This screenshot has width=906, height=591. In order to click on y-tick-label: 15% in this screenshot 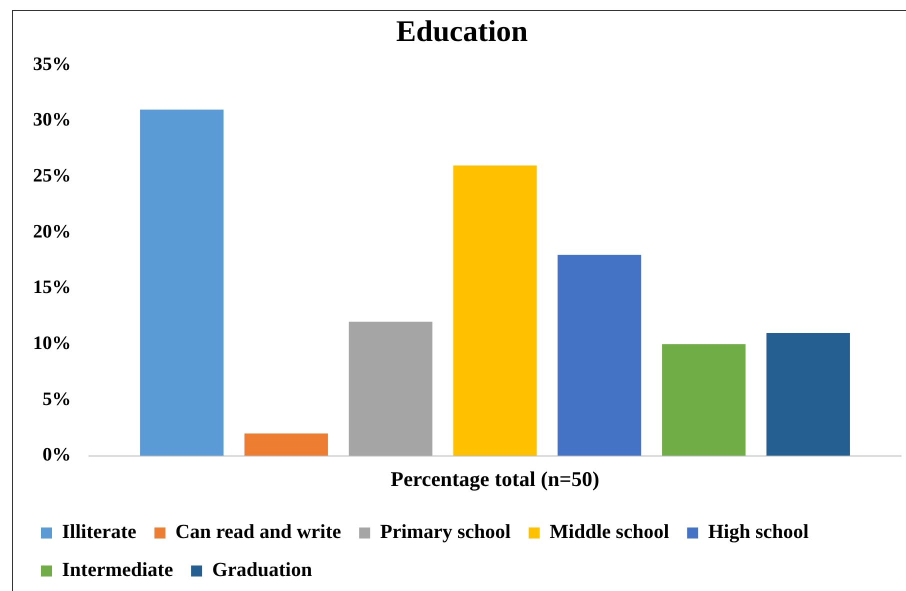, I will do `click(52, 287)`.